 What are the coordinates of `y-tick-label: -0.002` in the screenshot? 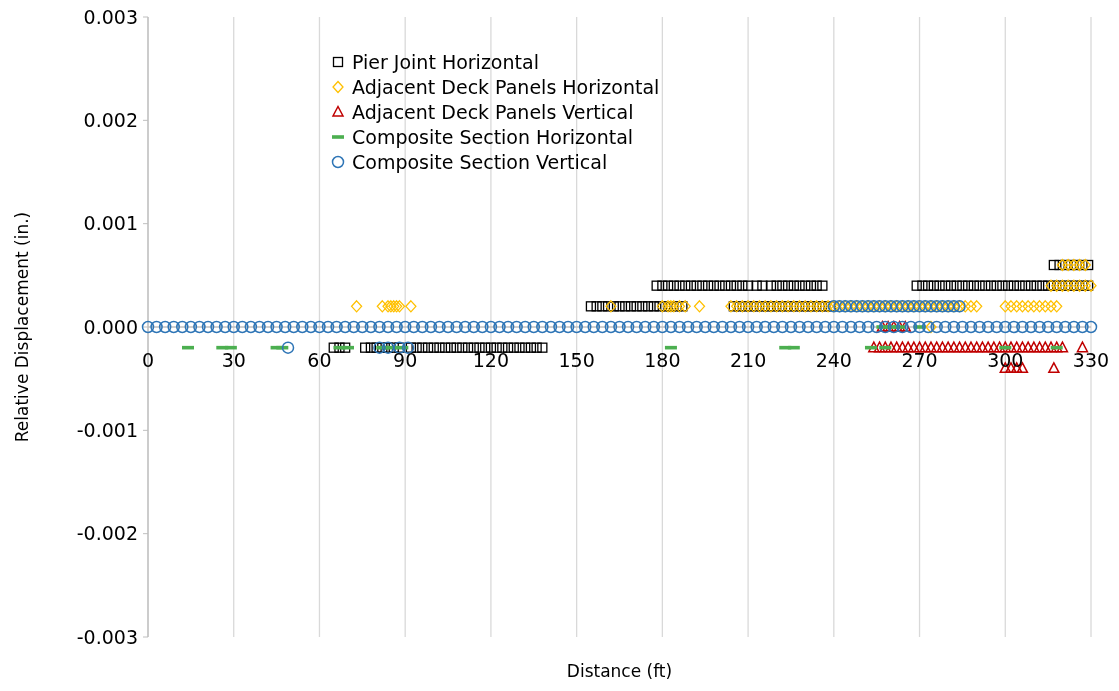 It's located at (107, 533).